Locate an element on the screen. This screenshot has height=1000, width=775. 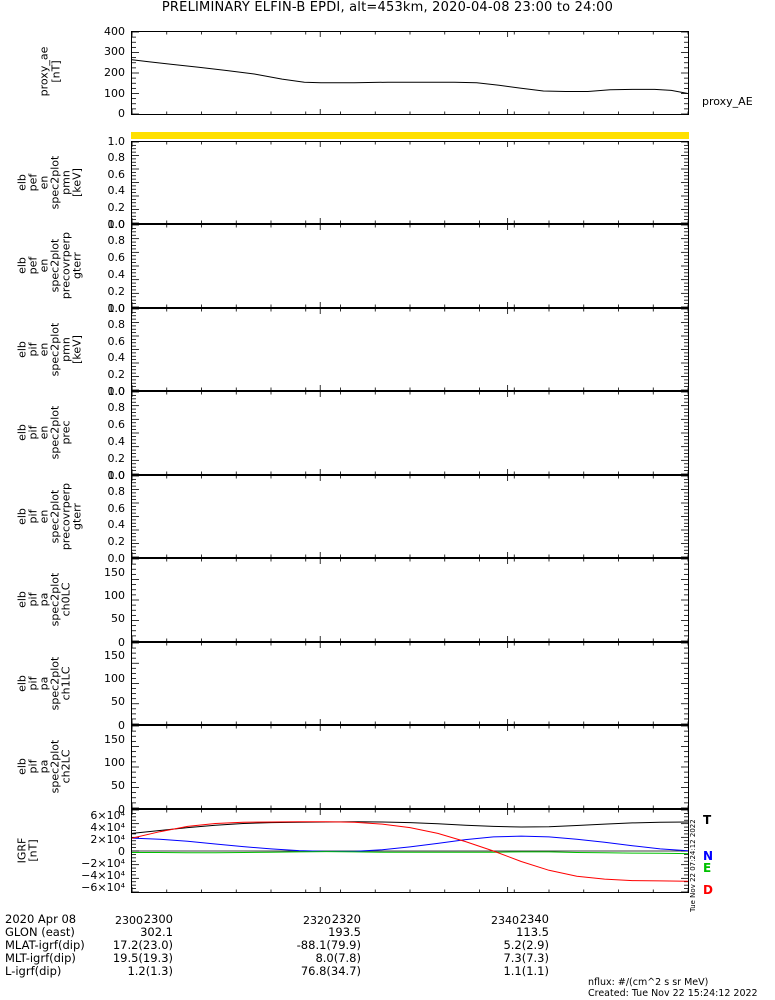
annotation-value: 2340 is located at coordinates (534, 919).